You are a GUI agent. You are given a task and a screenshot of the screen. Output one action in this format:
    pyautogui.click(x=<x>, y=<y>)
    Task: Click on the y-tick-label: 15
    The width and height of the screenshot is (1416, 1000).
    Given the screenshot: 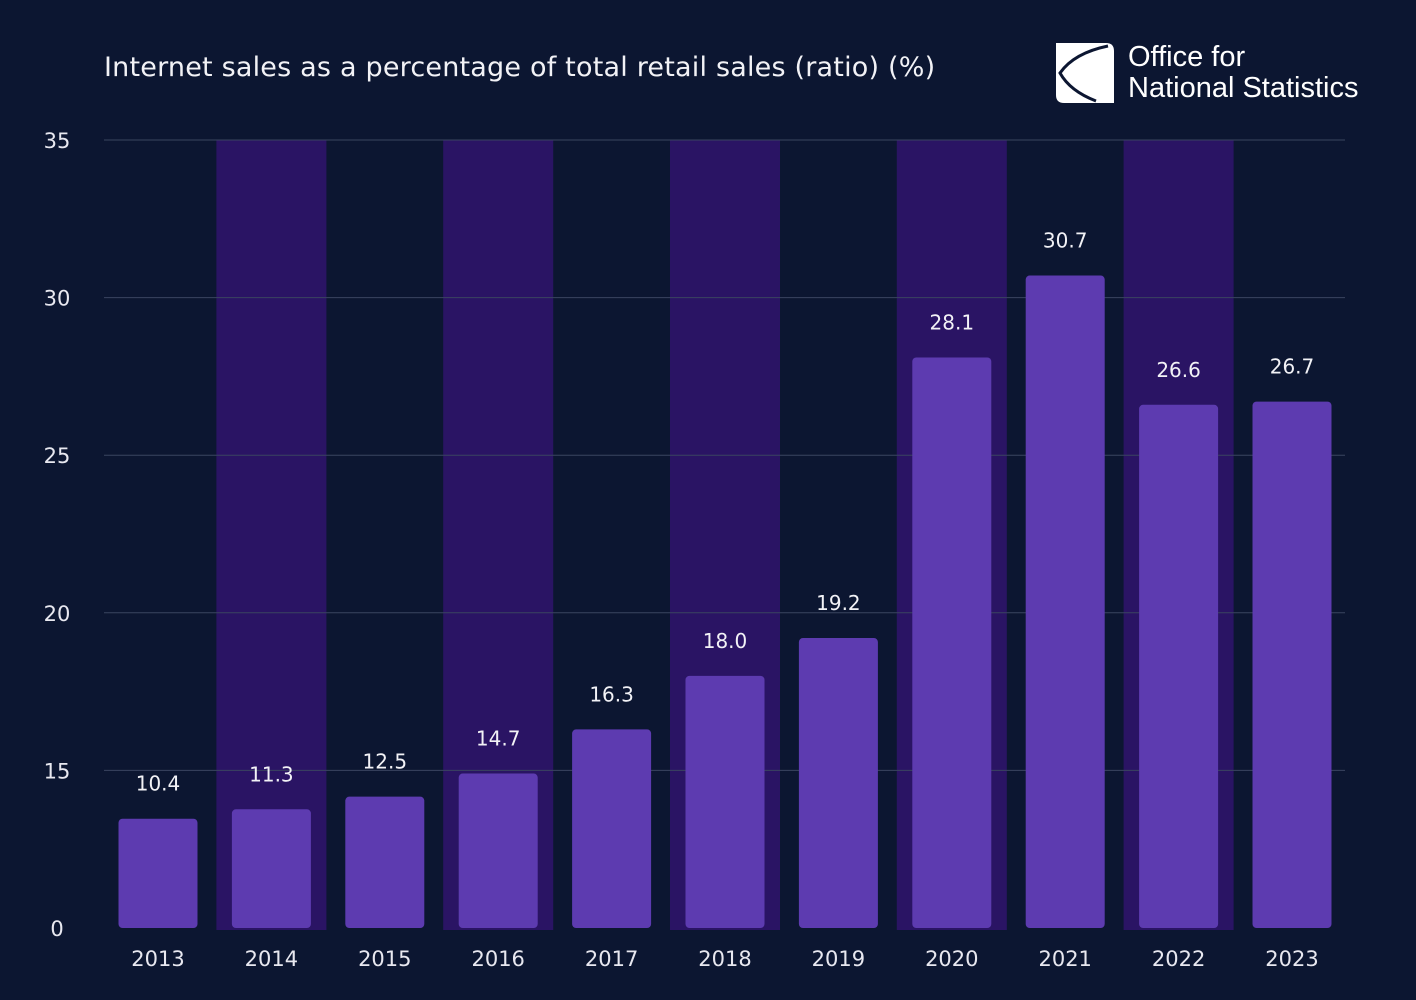 What is the action you would take?
    pyautogui.click(x=57, y=771)
    